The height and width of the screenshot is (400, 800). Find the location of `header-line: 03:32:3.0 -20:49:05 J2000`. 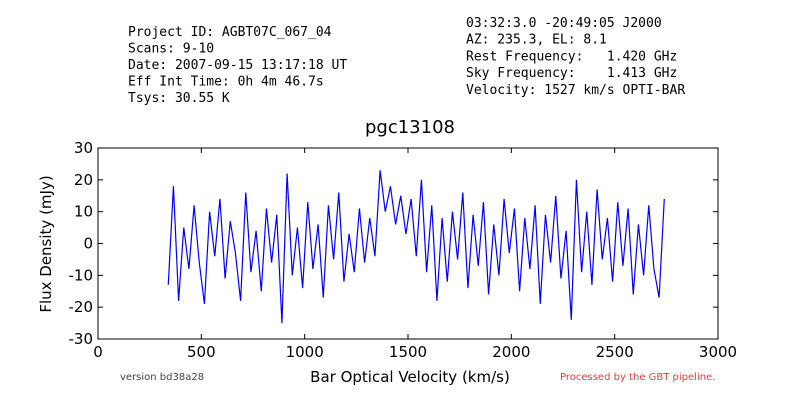

header-line: 03:32:3.0 -20:49:05 J2000 is located at coordinates (564, 23).